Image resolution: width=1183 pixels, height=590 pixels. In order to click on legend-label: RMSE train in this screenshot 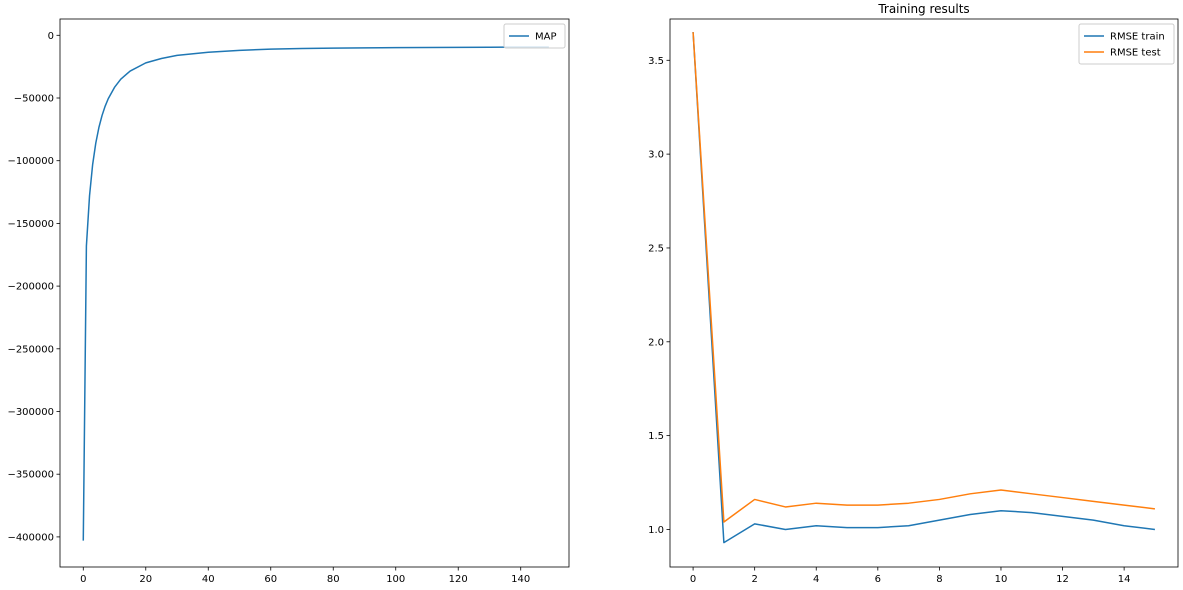, I will do `click(1137, 37)`.